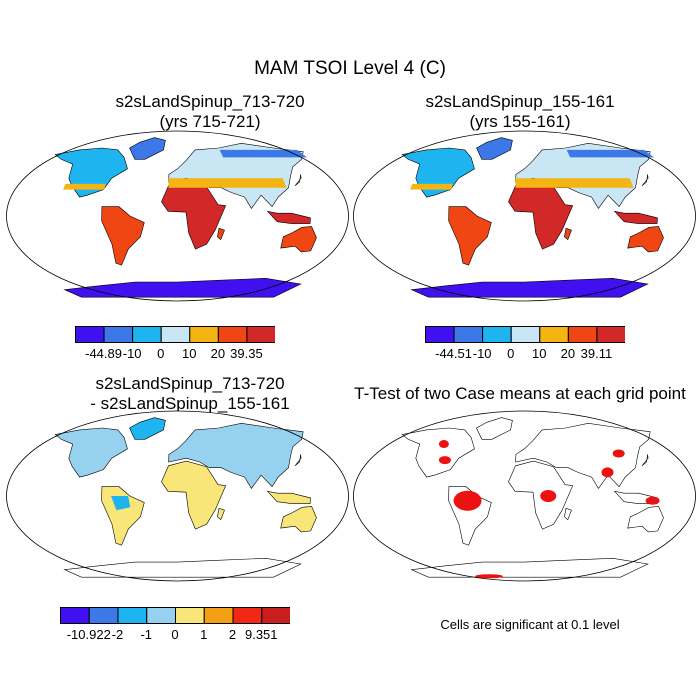  What do you see at coordinates (232, 634) in the screenshot?
I see `colorbar-label: 2` at bounding box center [232, 634].